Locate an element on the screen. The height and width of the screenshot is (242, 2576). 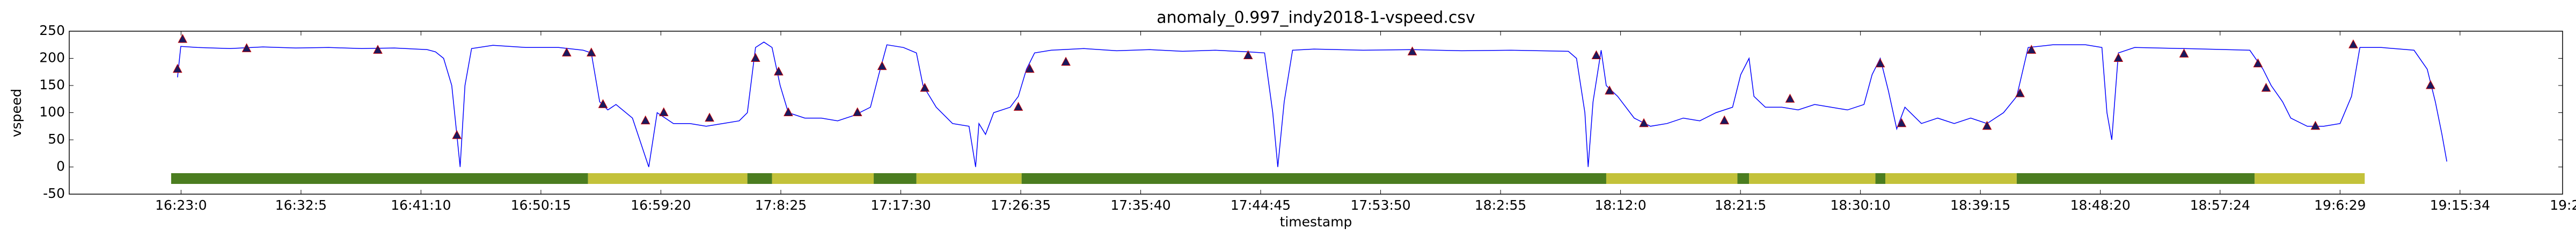
x-tick-label: 16:41:10 is located at coordinates (421, 205).